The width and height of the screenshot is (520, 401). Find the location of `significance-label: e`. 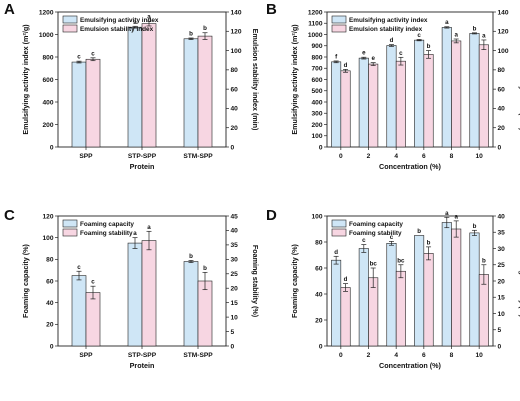

significance-label: e is located at coordinates (373, 58).